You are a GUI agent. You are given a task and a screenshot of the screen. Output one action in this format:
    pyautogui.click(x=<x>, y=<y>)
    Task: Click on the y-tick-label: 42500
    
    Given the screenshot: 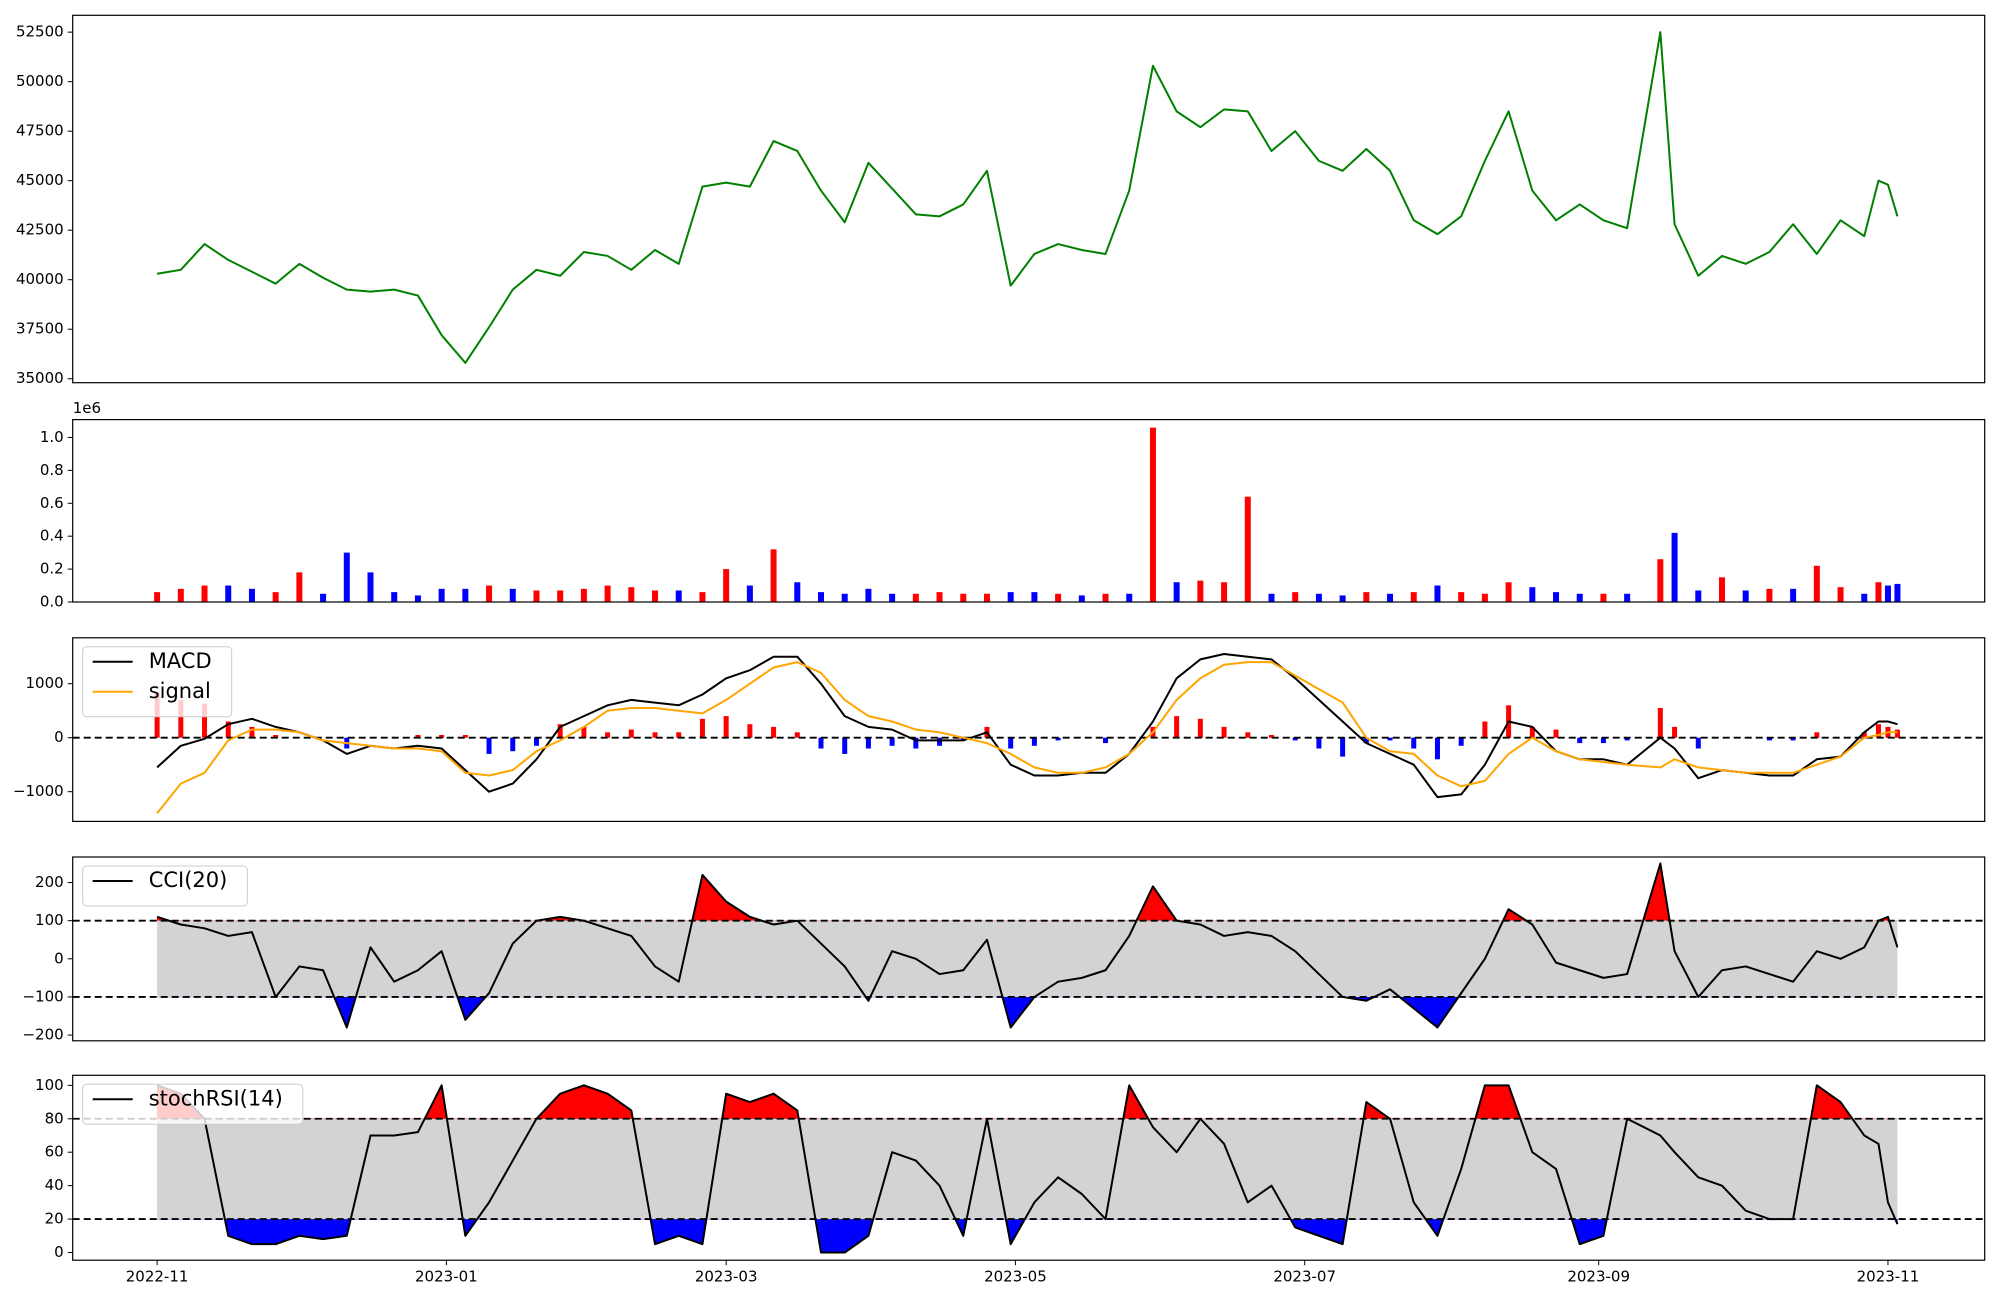 What is the action you would take?
    pyautogui.click(x=40, y=230)
    